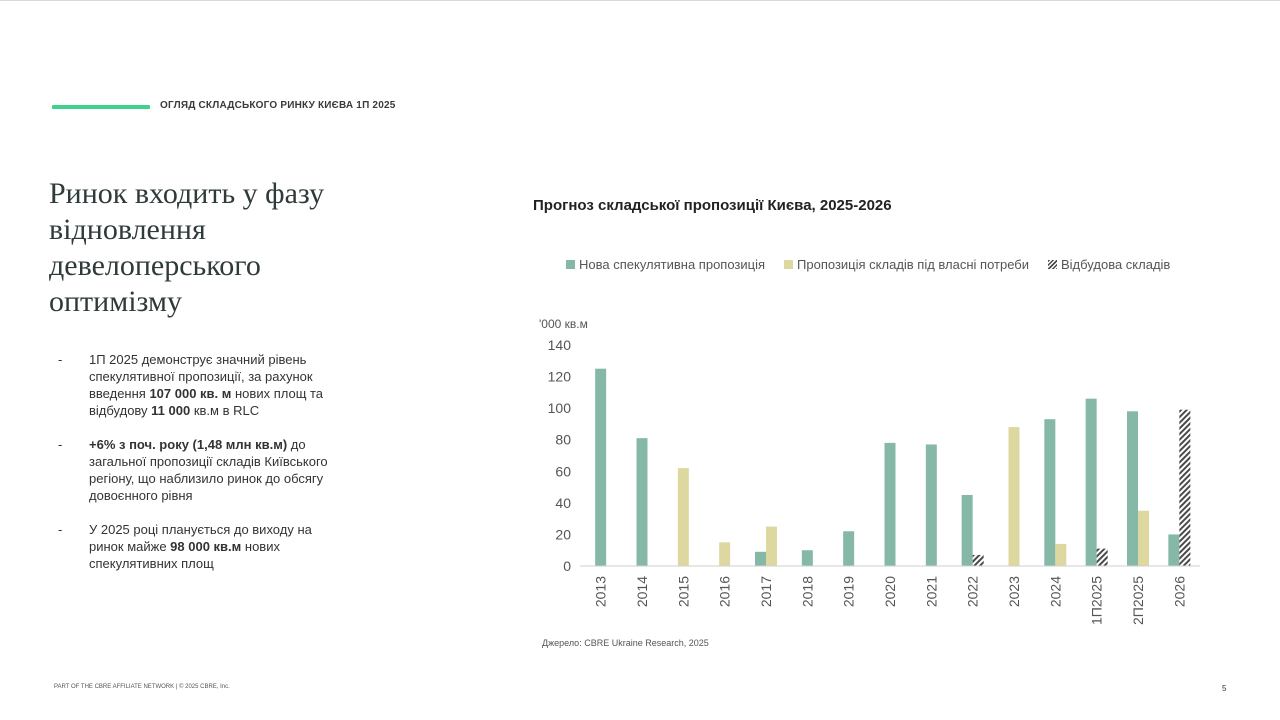  I want to click on x-tick-label: 2017, so click(766, 591).